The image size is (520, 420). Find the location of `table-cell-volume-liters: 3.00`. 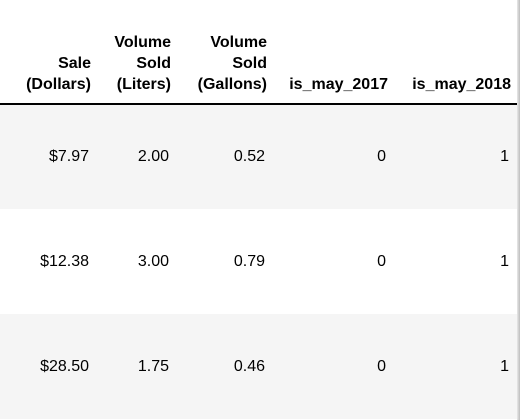

table-cell-volume-liters: 3.00 is located at coordinates (137, 261).